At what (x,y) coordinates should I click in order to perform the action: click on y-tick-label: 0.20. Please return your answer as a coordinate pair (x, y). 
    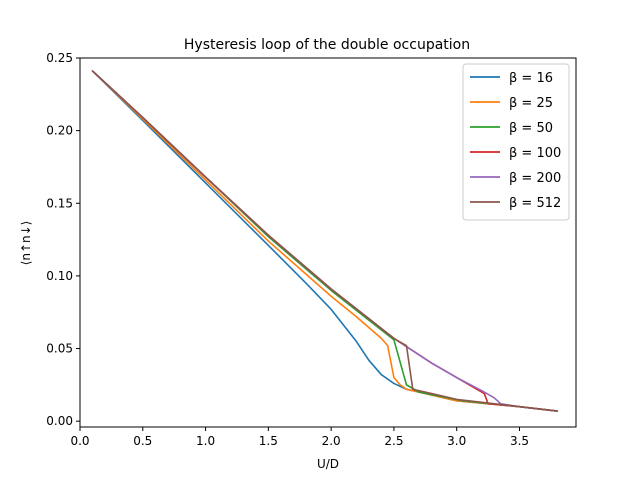
    Looking at the image, I should click on (59, 131).